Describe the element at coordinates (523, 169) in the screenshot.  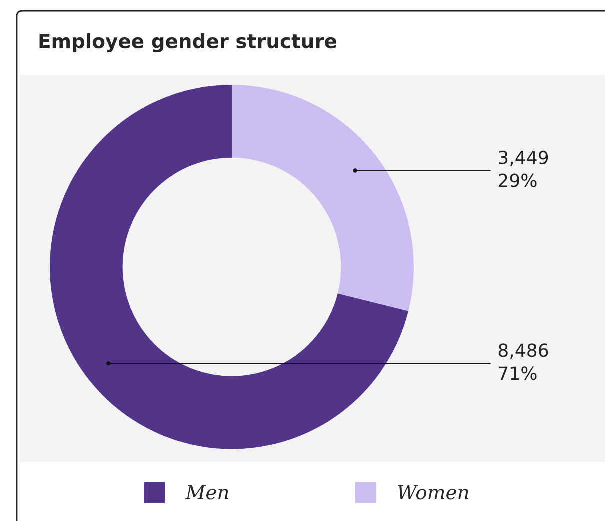
I see `data-label: 3,449 29%` at that location.